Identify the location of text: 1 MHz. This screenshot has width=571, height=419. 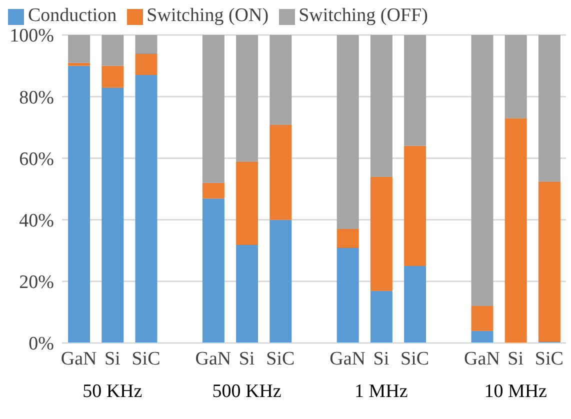
(381, 392).